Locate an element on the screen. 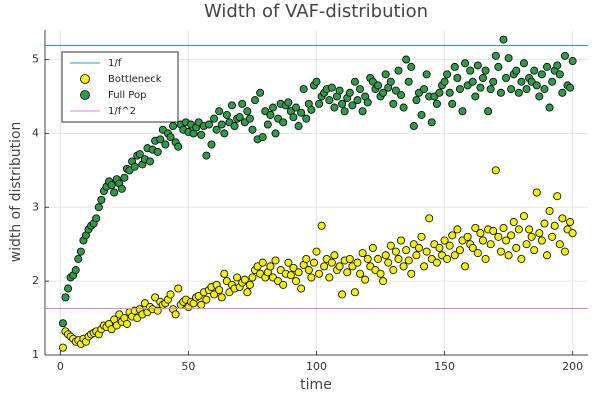 This screenshot has width=600, height=400. x-tick-label: 50 is located at coordinates (188, 366).